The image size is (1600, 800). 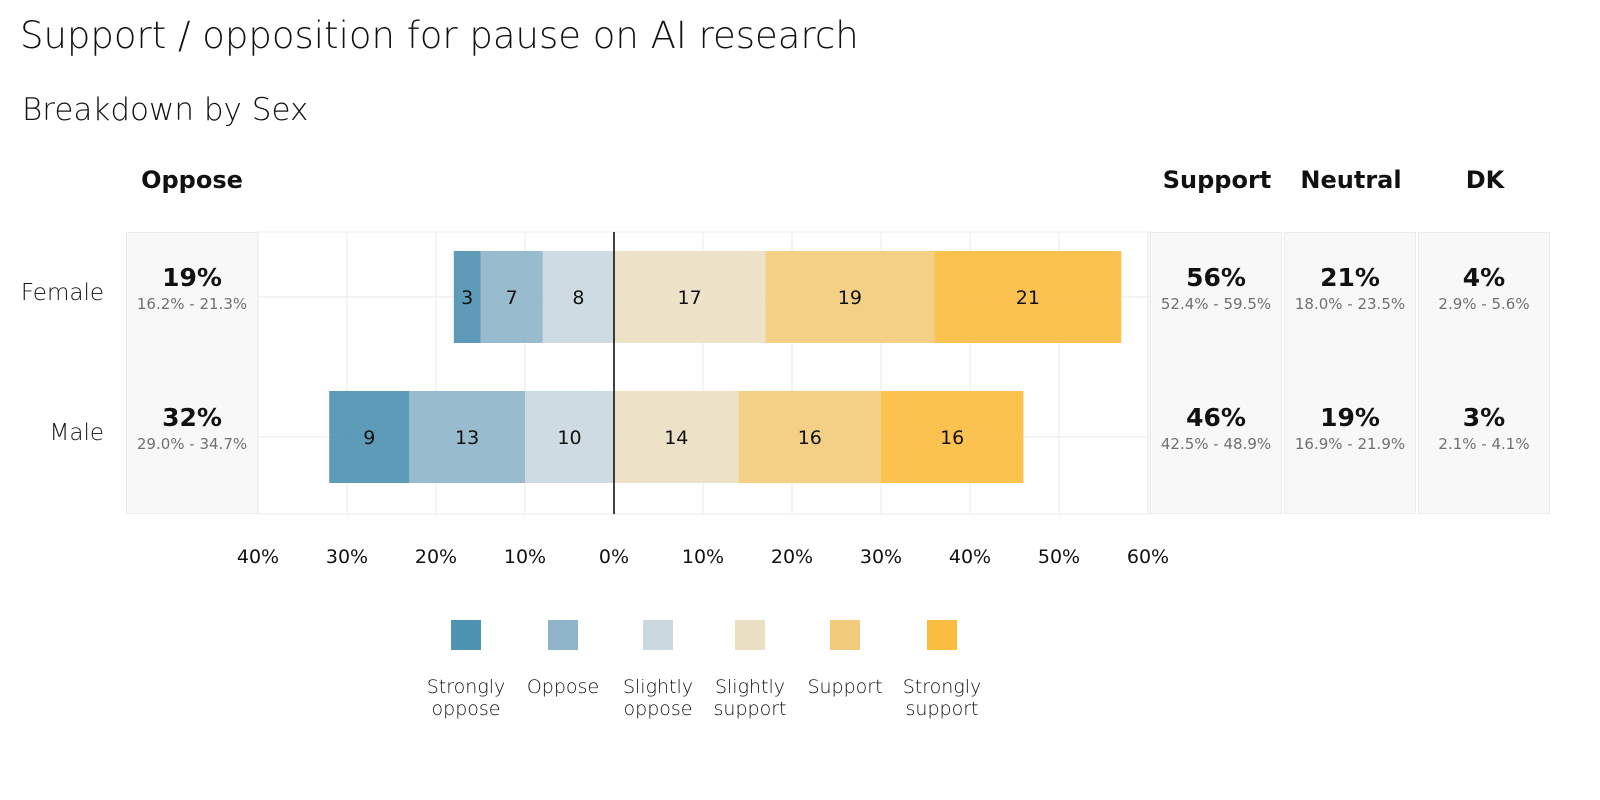 I want to click on support-header: Support, so click(x=1217, y=180).